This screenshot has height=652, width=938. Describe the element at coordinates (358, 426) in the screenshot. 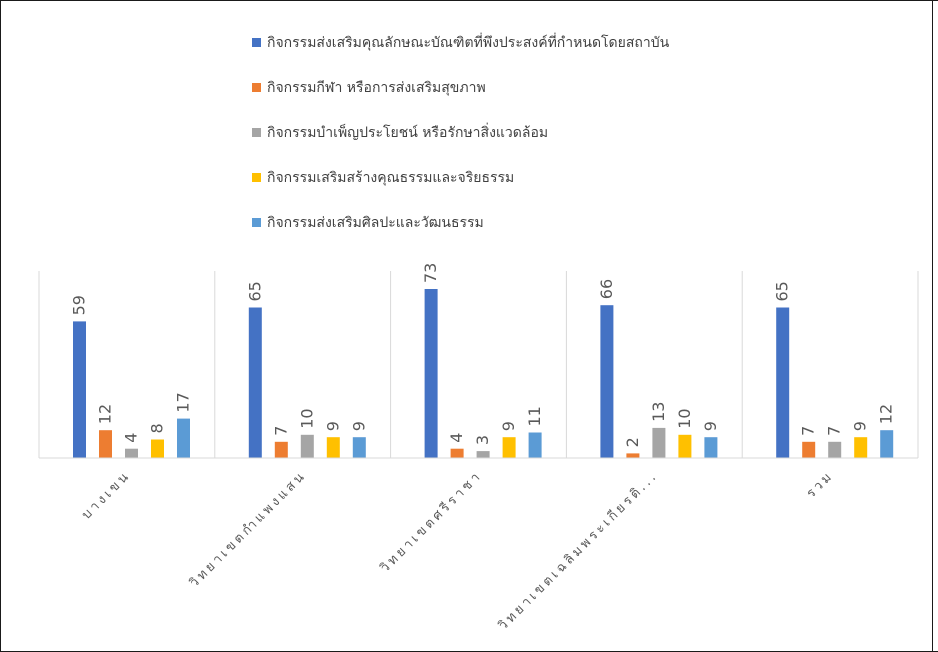

I see `data-label-series5-cat2: 9` at that location.